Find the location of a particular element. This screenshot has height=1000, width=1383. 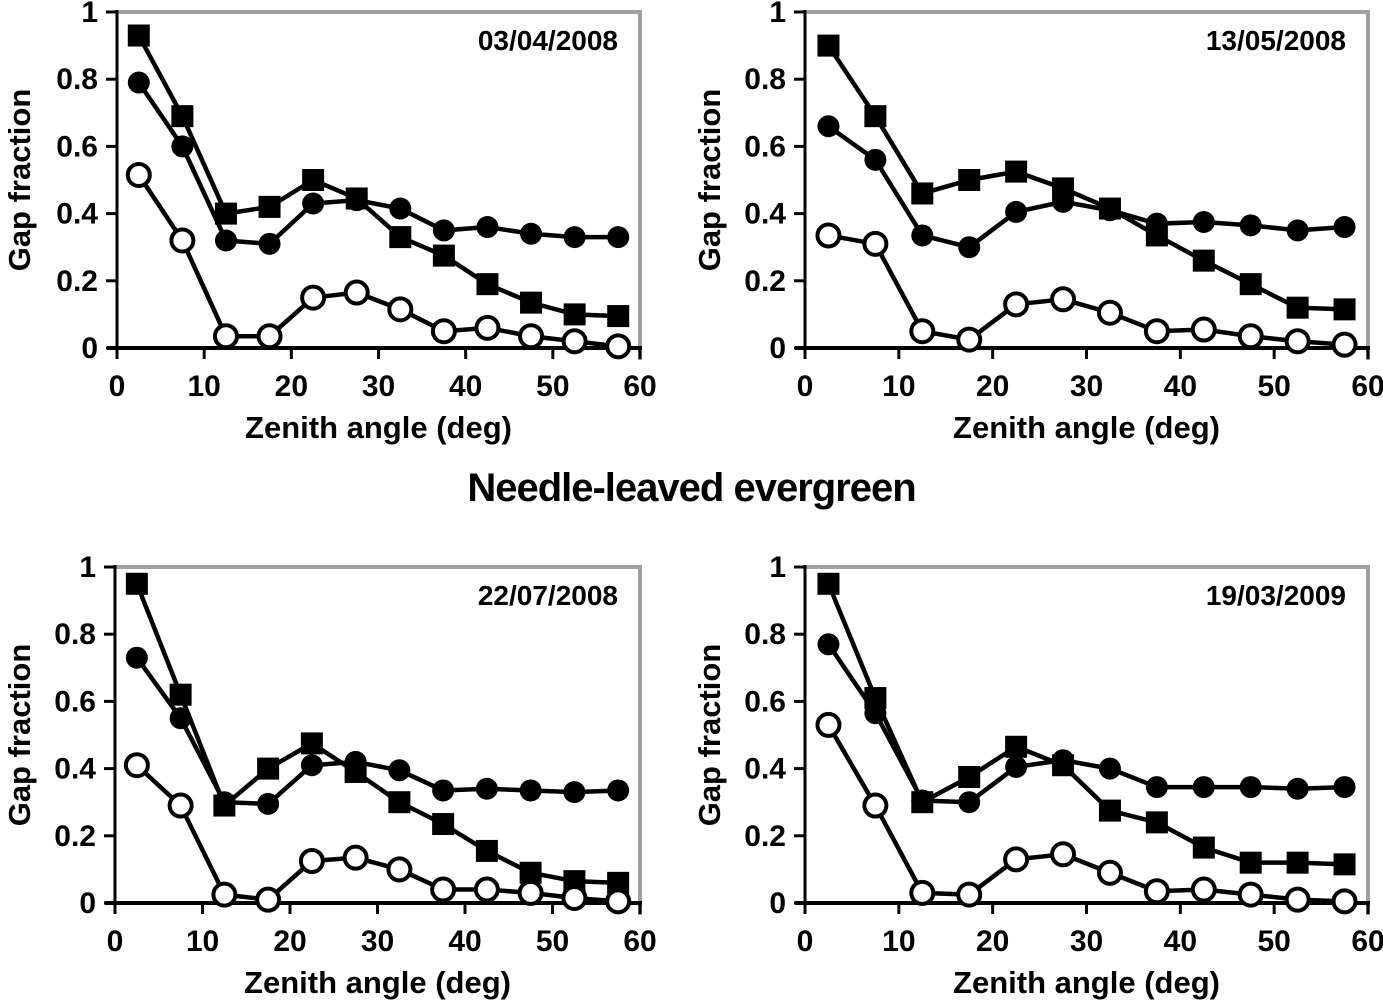

series-line-open-circle is located at coordinates (1085, 813).